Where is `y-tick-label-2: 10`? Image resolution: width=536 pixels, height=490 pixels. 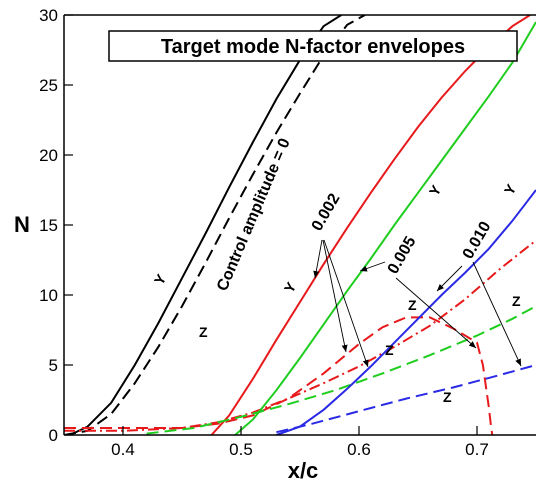 y-tick-label-2: 10 is located at coordinates (48, 295).